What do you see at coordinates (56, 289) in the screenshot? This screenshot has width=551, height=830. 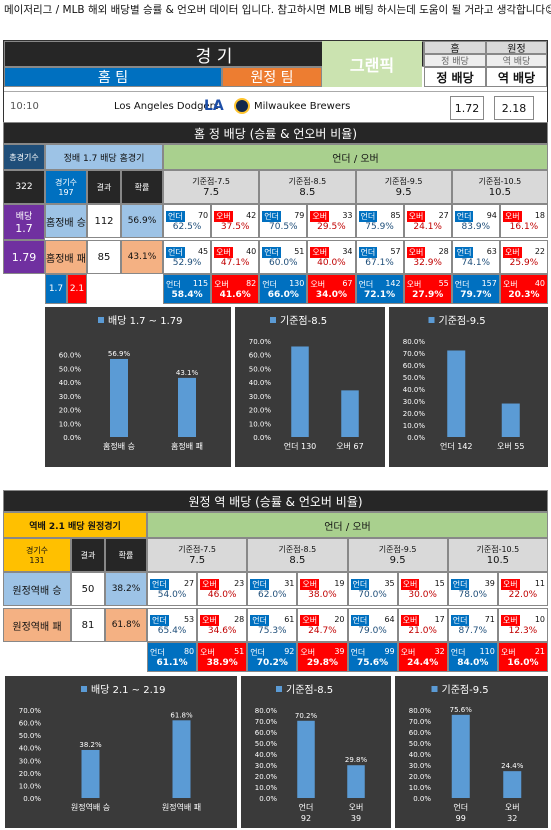 I see `range-low: 1.7` at bounding box center [56, 289].